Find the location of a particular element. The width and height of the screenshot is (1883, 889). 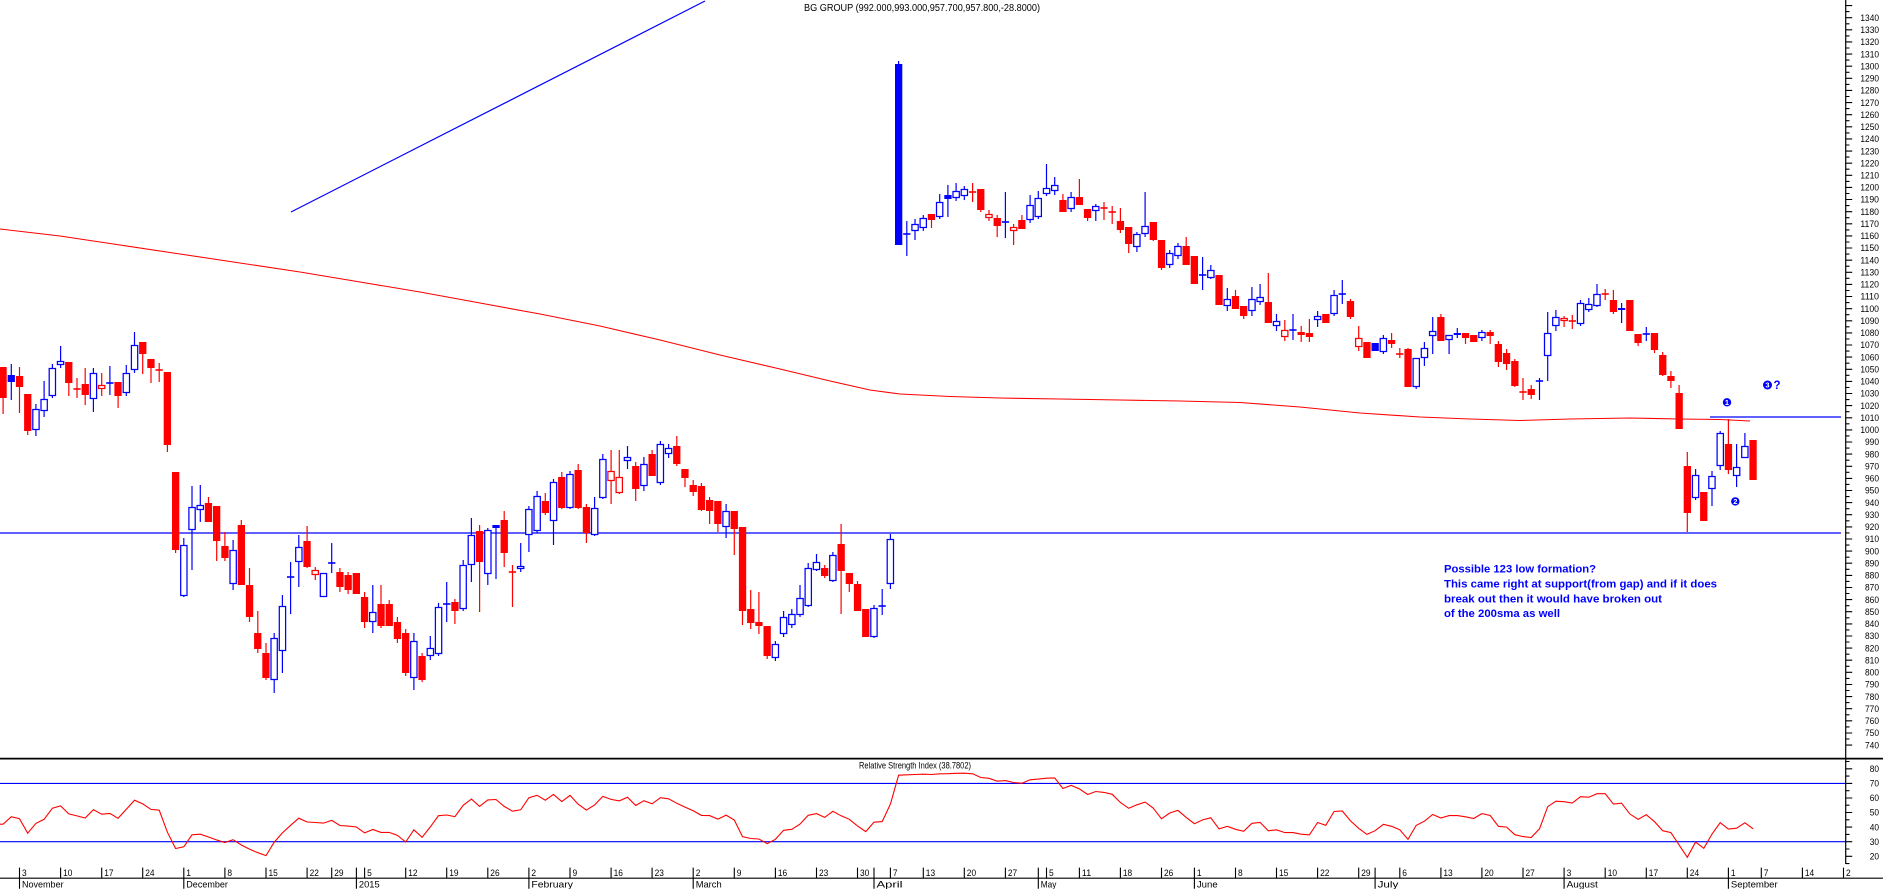

svg-text: July is located at coordinates (1388, 884).